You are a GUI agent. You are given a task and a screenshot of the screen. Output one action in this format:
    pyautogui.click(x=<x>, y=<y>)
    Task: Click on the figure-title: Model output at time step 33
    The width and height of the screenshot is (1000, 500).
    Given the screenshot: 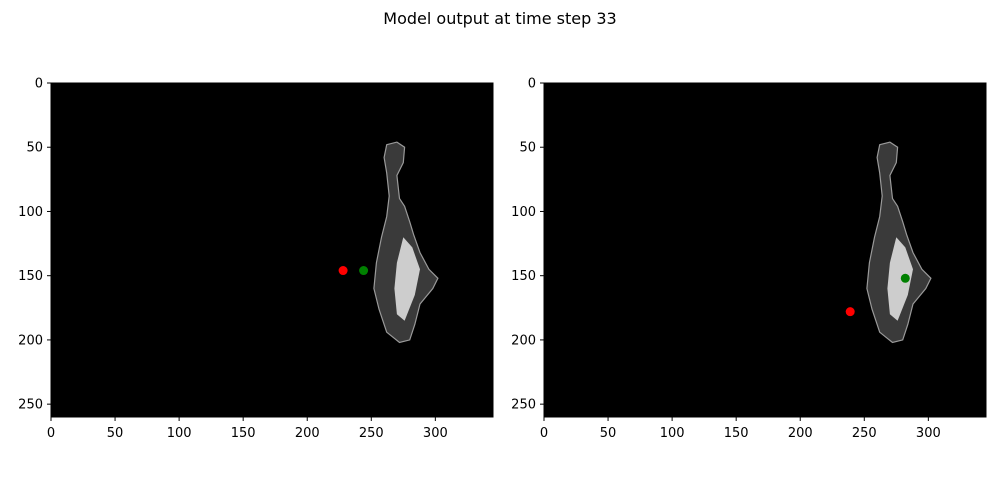 What is the action you would take?
    pyautogui.click(x=499, y=18)
    